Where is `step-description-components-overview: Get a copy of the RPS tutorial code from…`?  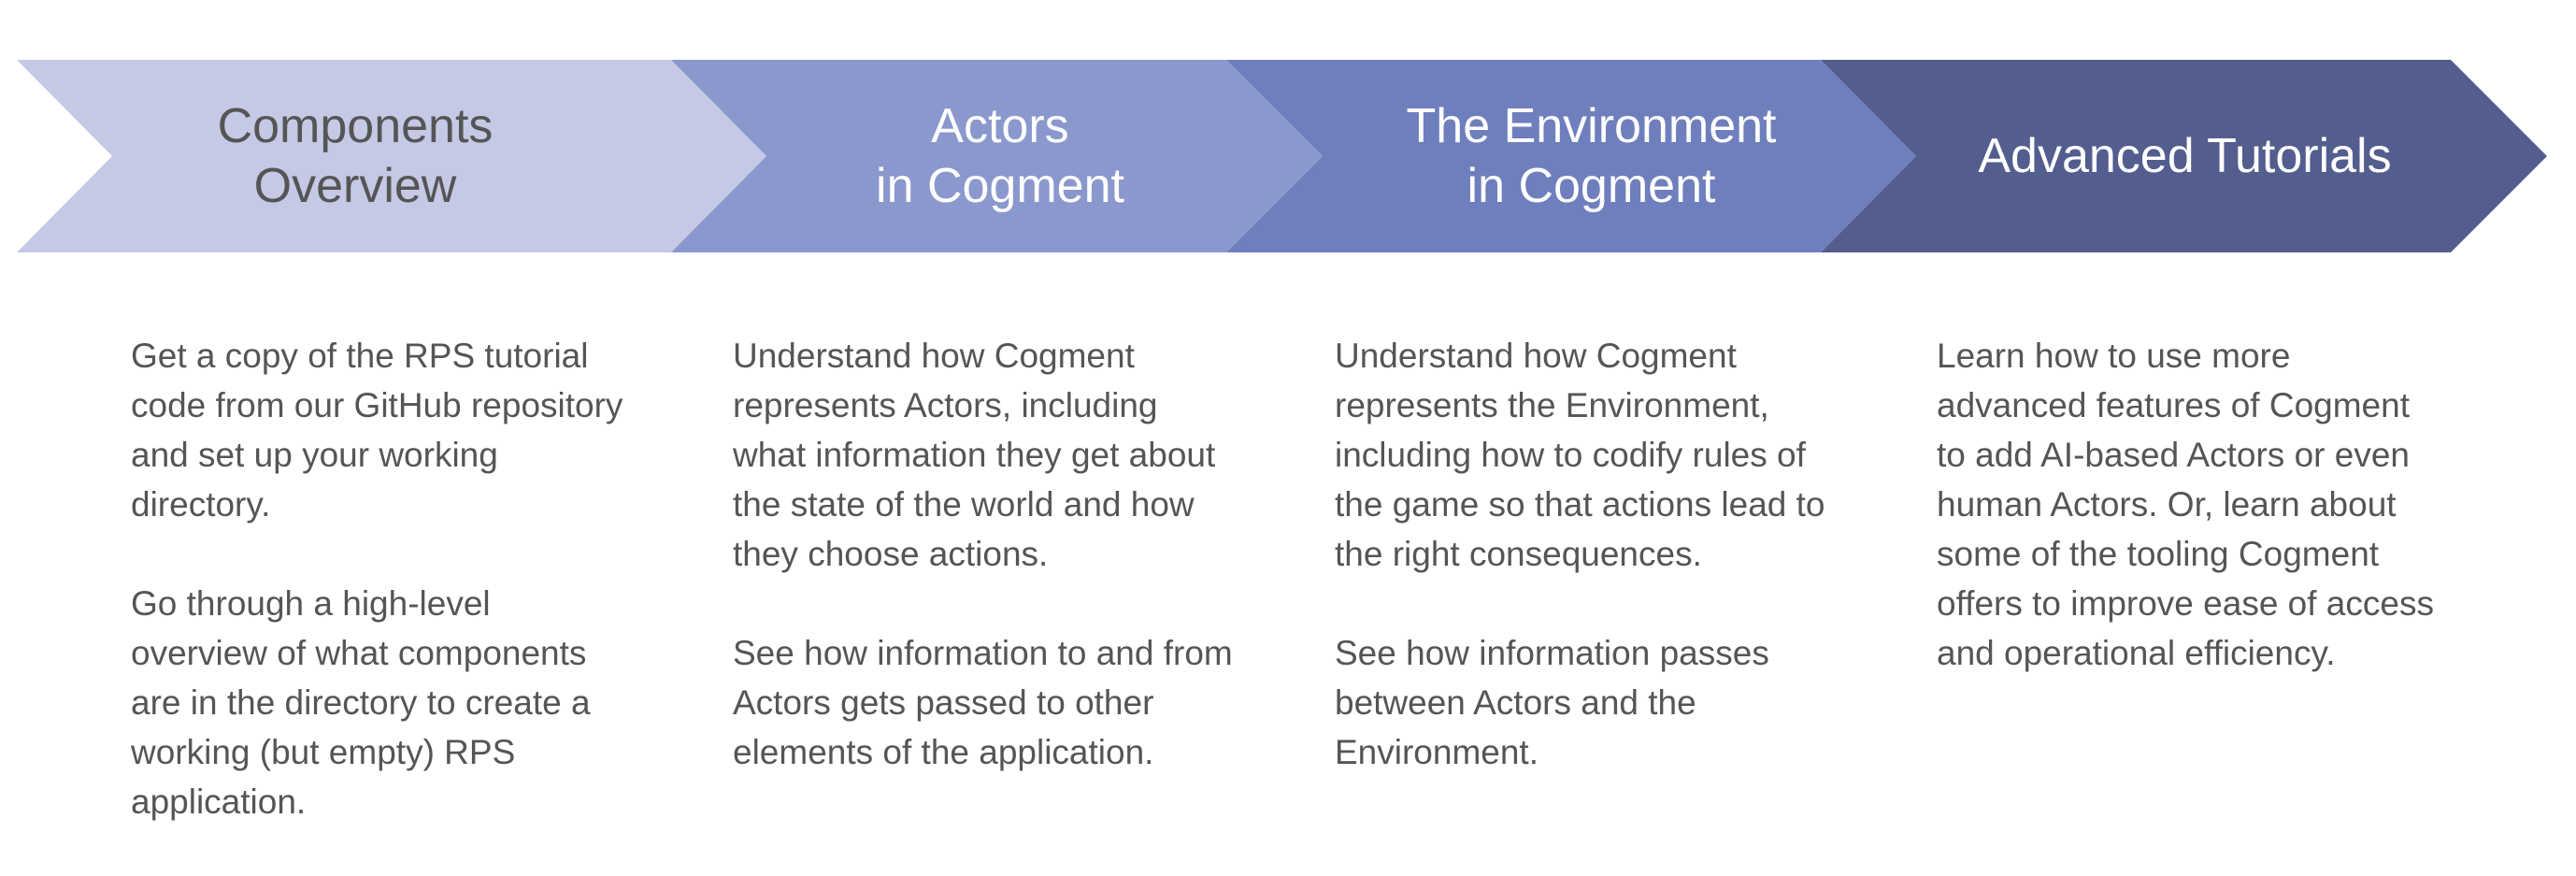 step-description-components-overview: Get a copy of the RPS tutorial code from… is located at coordinates (383, 604).